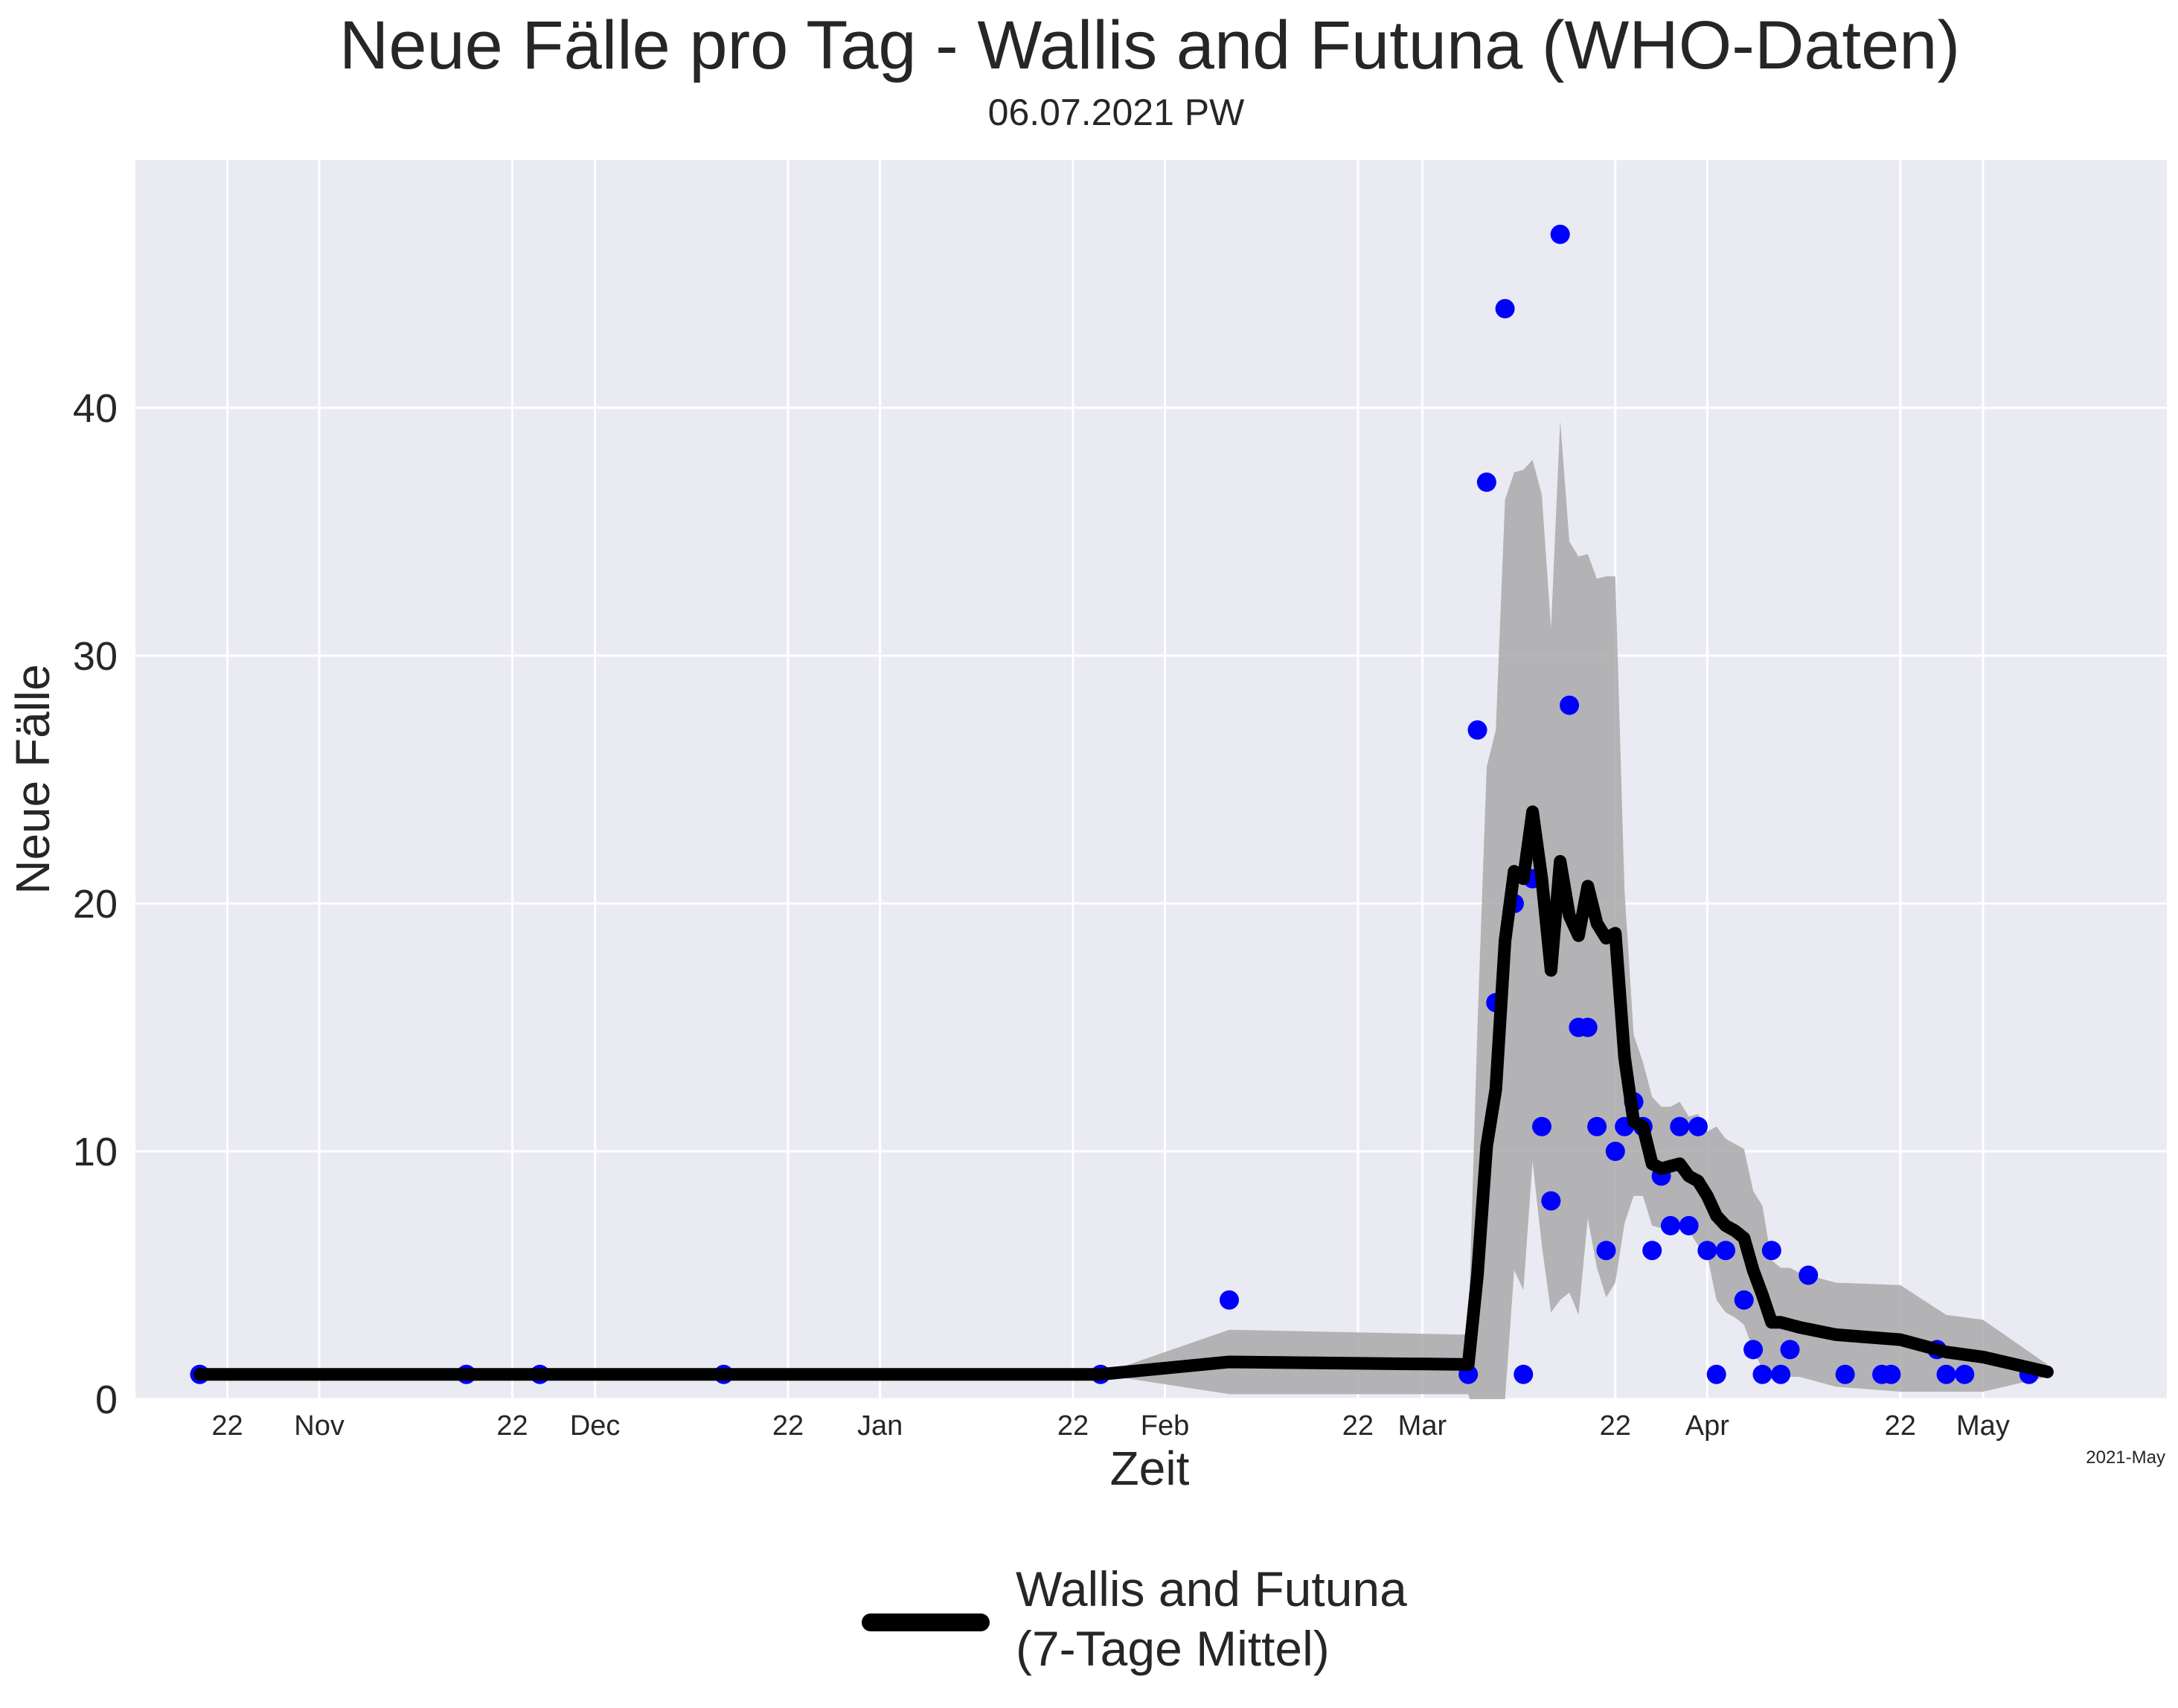  I want to click on legend: Wallis and Futuna (7-Tage Mittel), so click(1134, 1619).